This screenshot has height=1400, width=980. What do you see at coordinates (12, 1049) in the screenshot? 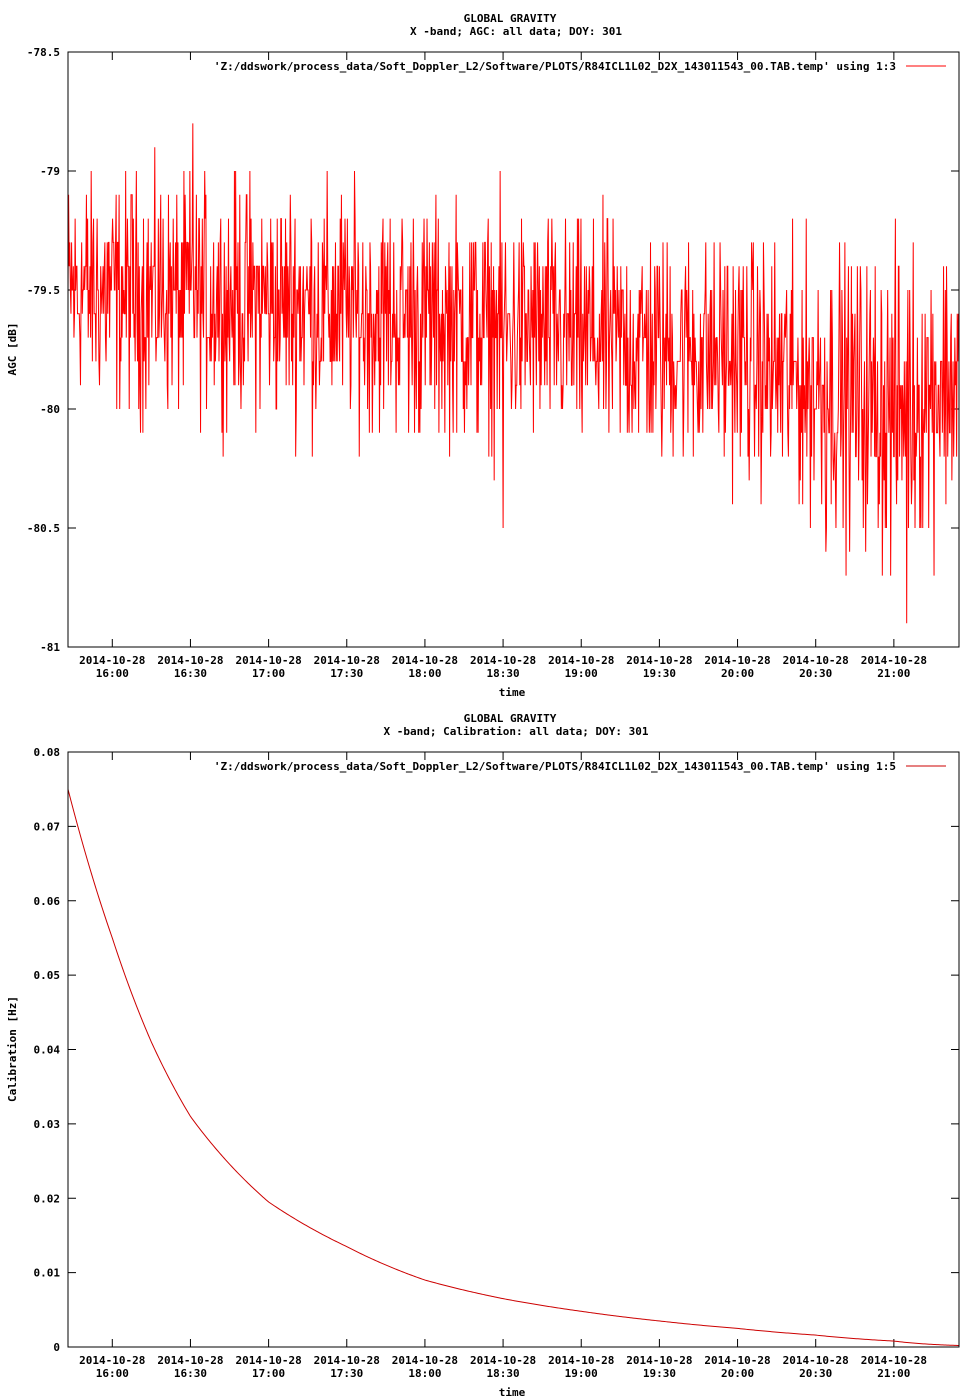
I see `calibration-y-axis-label: Calibration [Hz]` at bounding box center [12, 1049].